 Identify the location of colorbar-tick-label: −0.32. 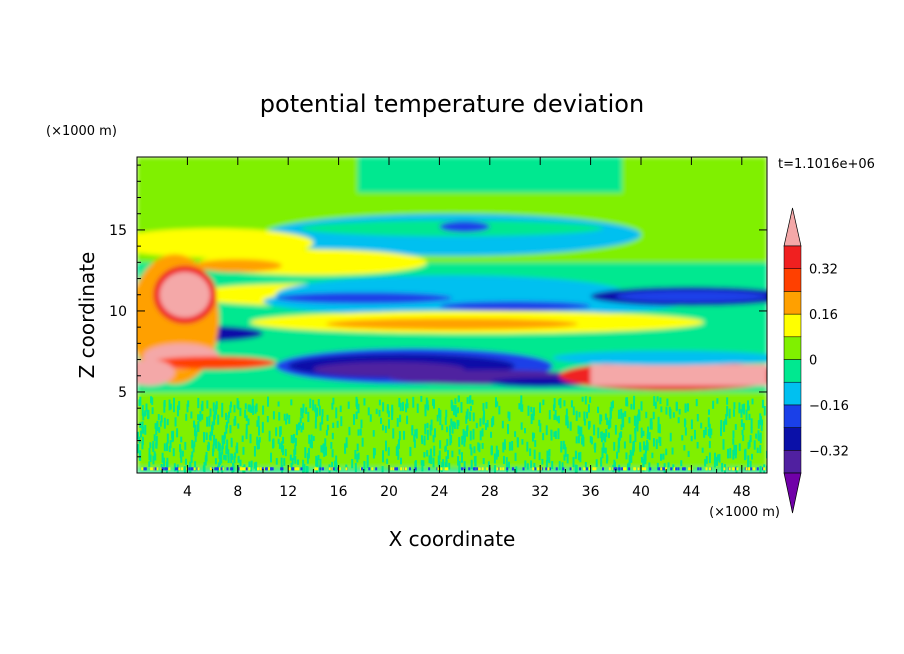
(829, 451).